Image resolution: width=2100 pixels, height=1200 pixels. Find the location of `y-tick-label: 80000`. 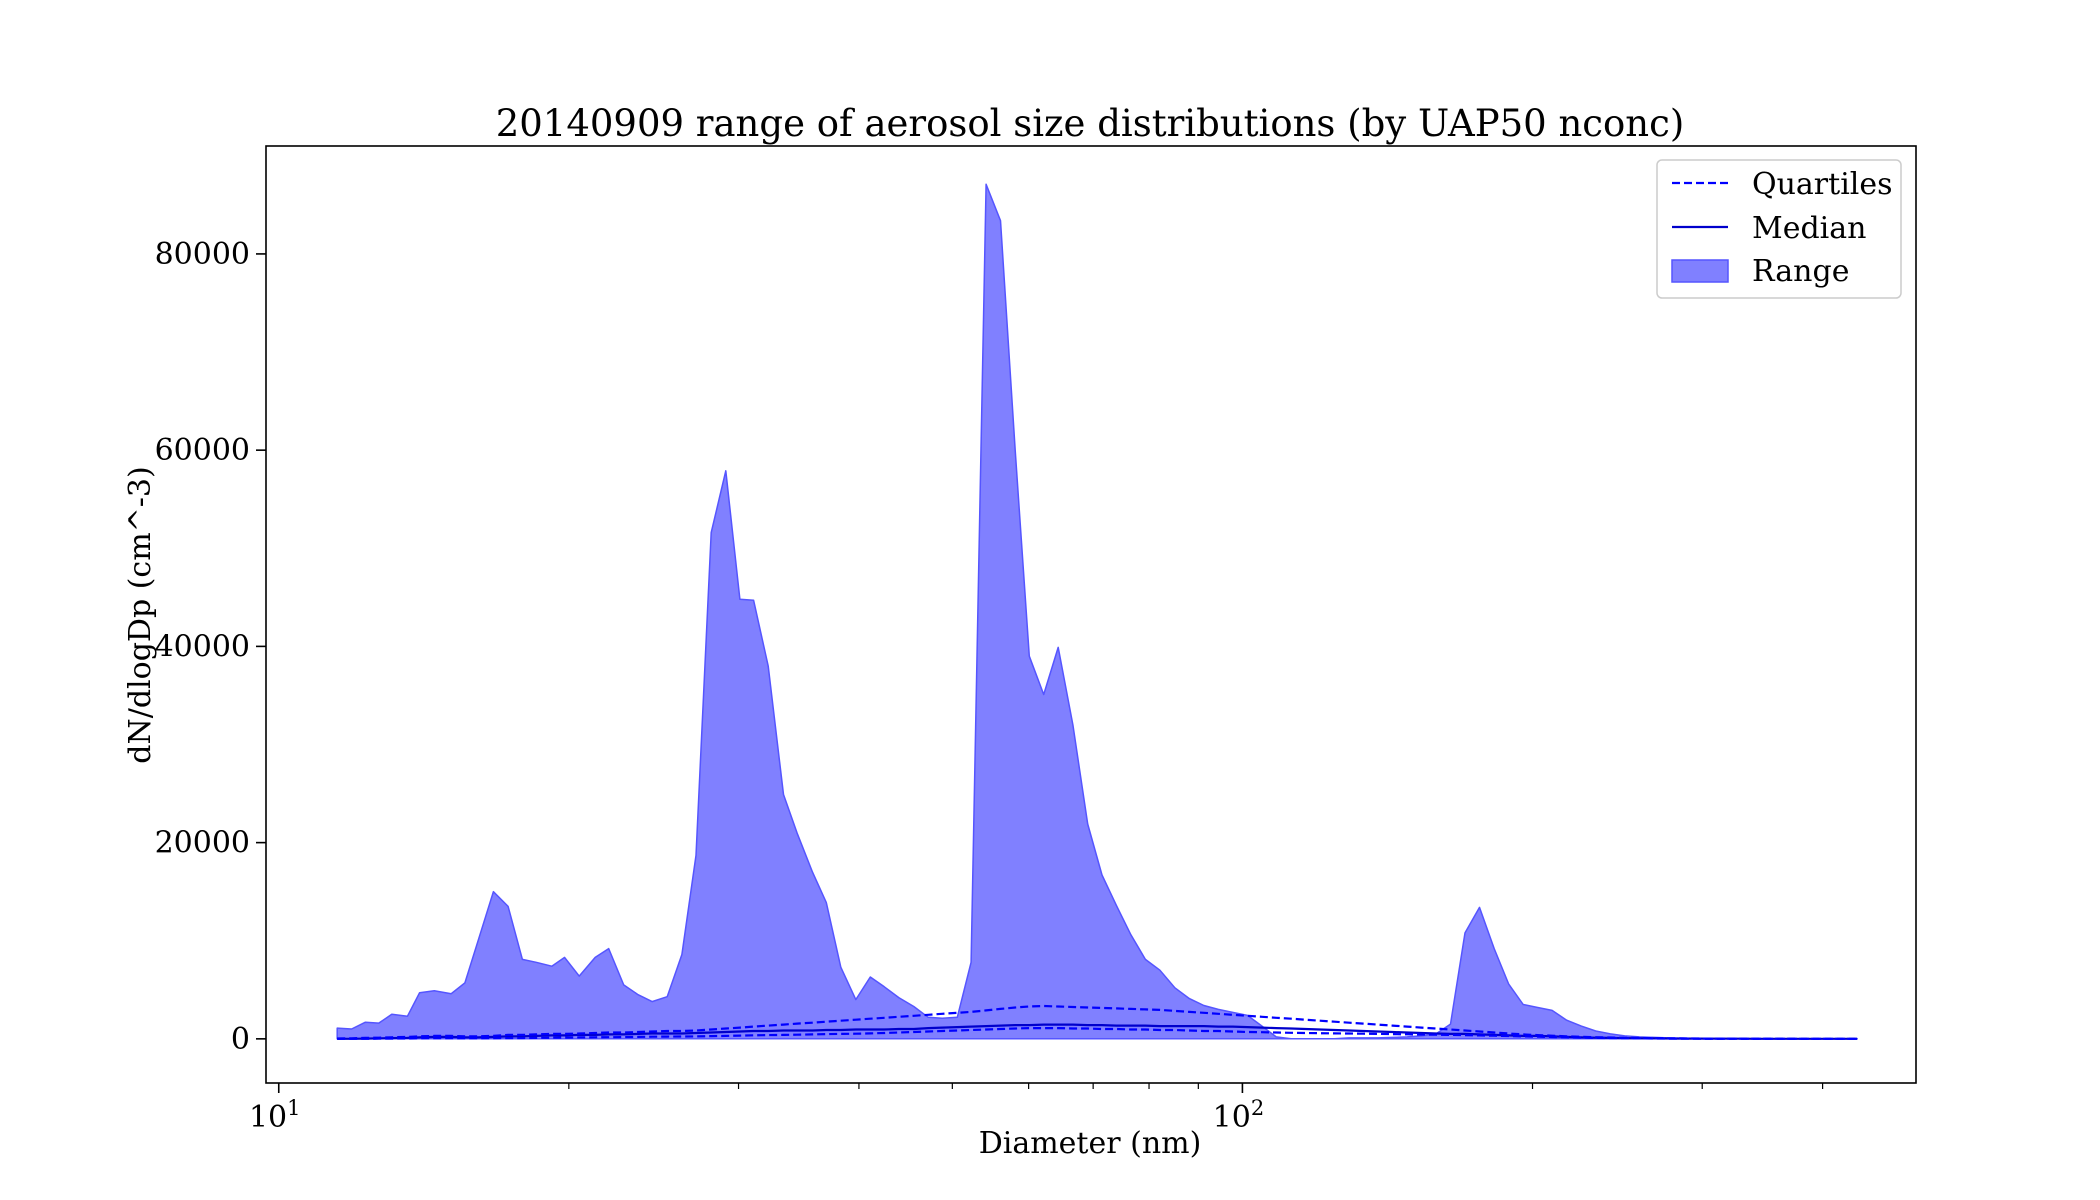

y-tick-label: 80000 is located at coordinates (202, 254).